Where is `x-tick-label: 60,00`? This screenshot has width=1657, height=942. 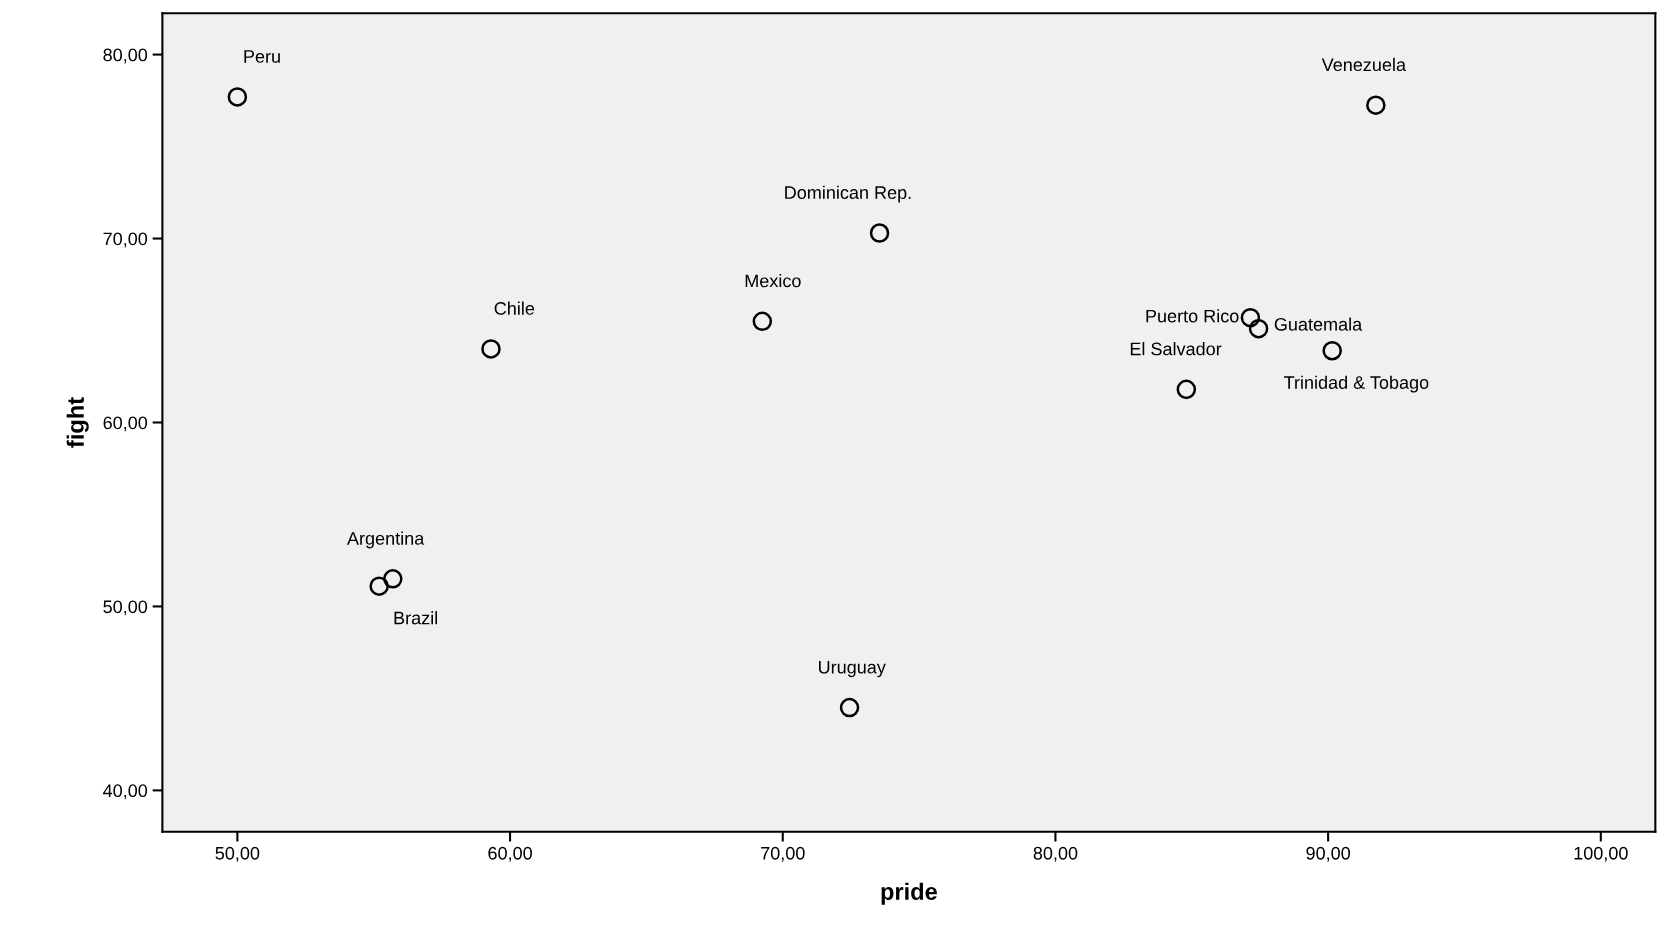 x-tick-label: 60,00 is located at coordinates (510, 854).